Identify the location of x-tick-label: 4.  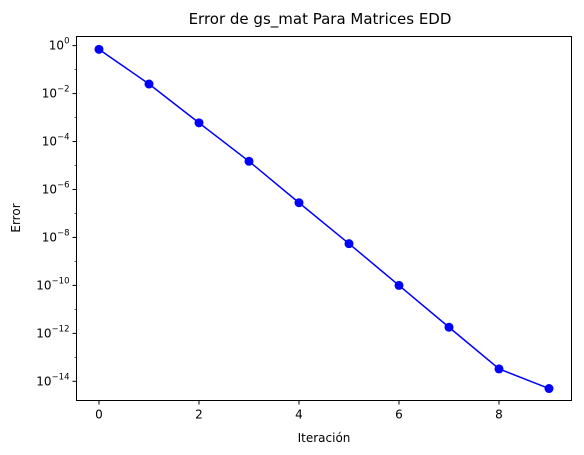
(299, 415).